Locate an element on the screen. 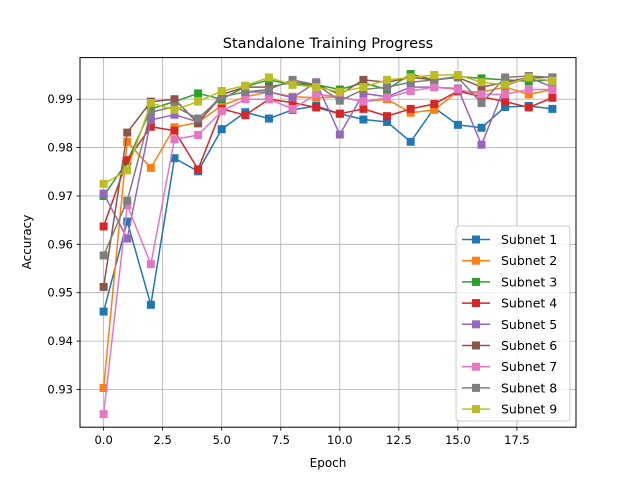 The height and width of the screenshot is (480, 640). legend-entry-series-subnet-7: Subnet 7 is located at coordinates (509, 366).